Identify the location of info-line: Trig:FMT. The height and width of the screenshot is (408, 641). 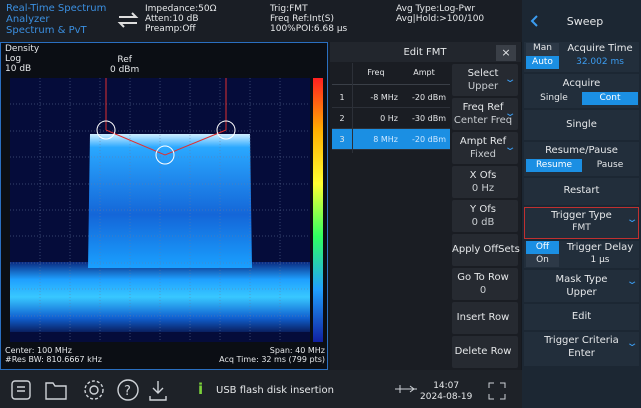
(289, 9).